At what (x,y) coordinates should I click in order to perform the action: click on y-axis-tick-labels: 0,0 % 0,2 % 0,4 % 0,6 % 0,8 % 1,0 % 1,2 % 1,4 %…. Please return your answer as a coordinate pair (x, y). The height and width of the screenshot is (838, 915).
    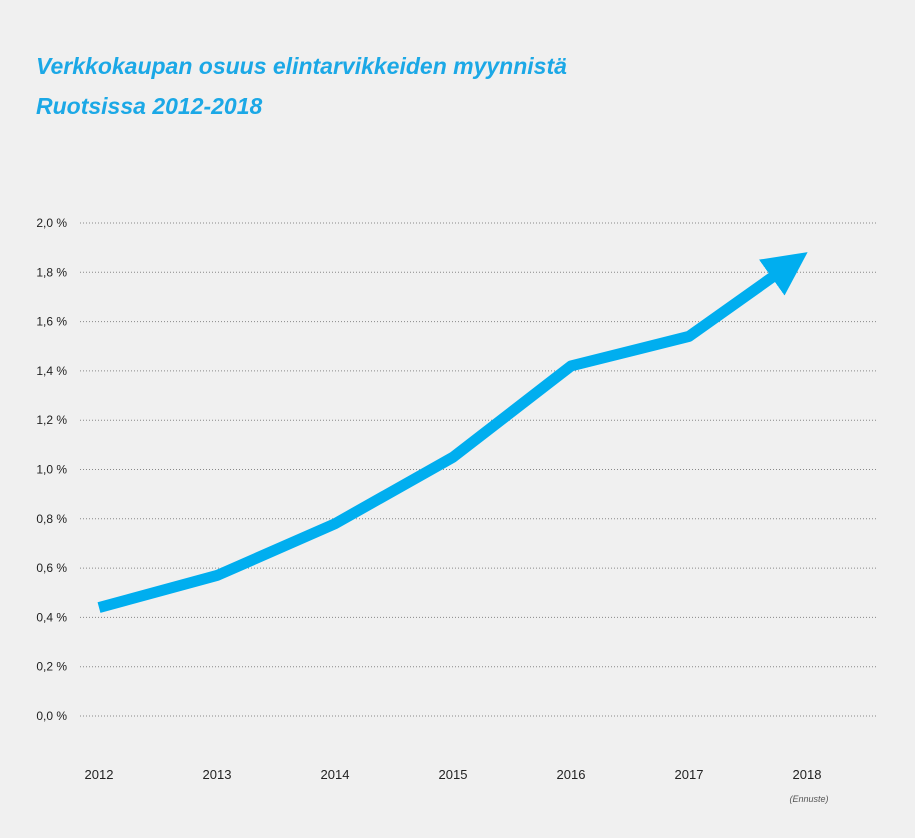
    Looking at the image, I should click on (51, 469).